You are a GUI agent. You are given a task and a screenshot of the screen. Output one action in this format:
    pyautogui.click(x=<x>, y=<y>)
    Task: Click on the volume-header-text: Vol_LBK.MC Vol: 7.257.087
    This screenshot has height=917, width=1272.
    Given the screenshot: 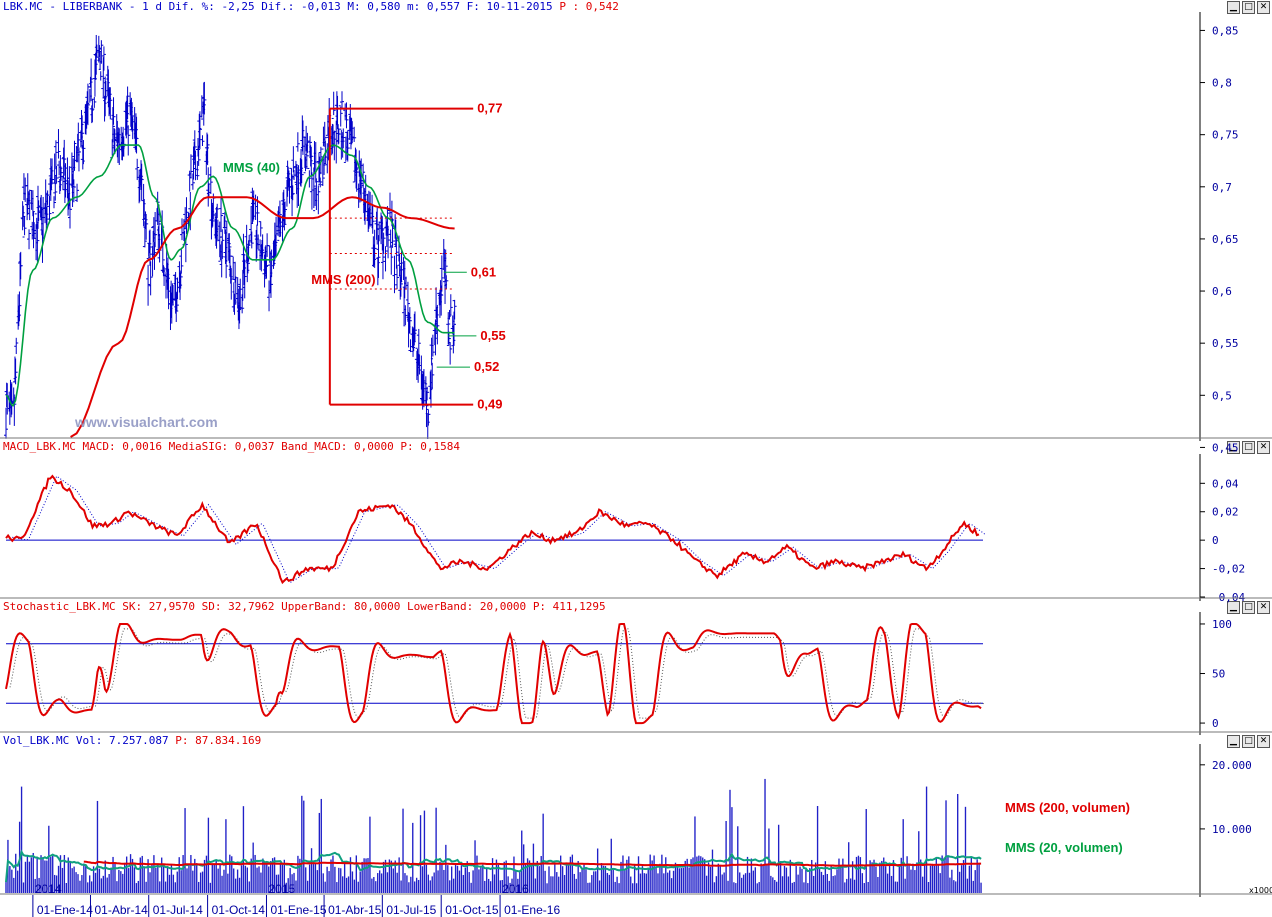 What is the action you would take?
    pyautogui.click(x=86, y=740)
    